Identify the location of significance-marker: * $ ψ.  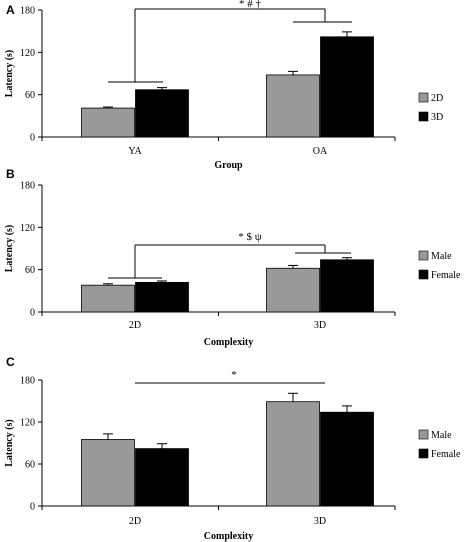
(250, 237).